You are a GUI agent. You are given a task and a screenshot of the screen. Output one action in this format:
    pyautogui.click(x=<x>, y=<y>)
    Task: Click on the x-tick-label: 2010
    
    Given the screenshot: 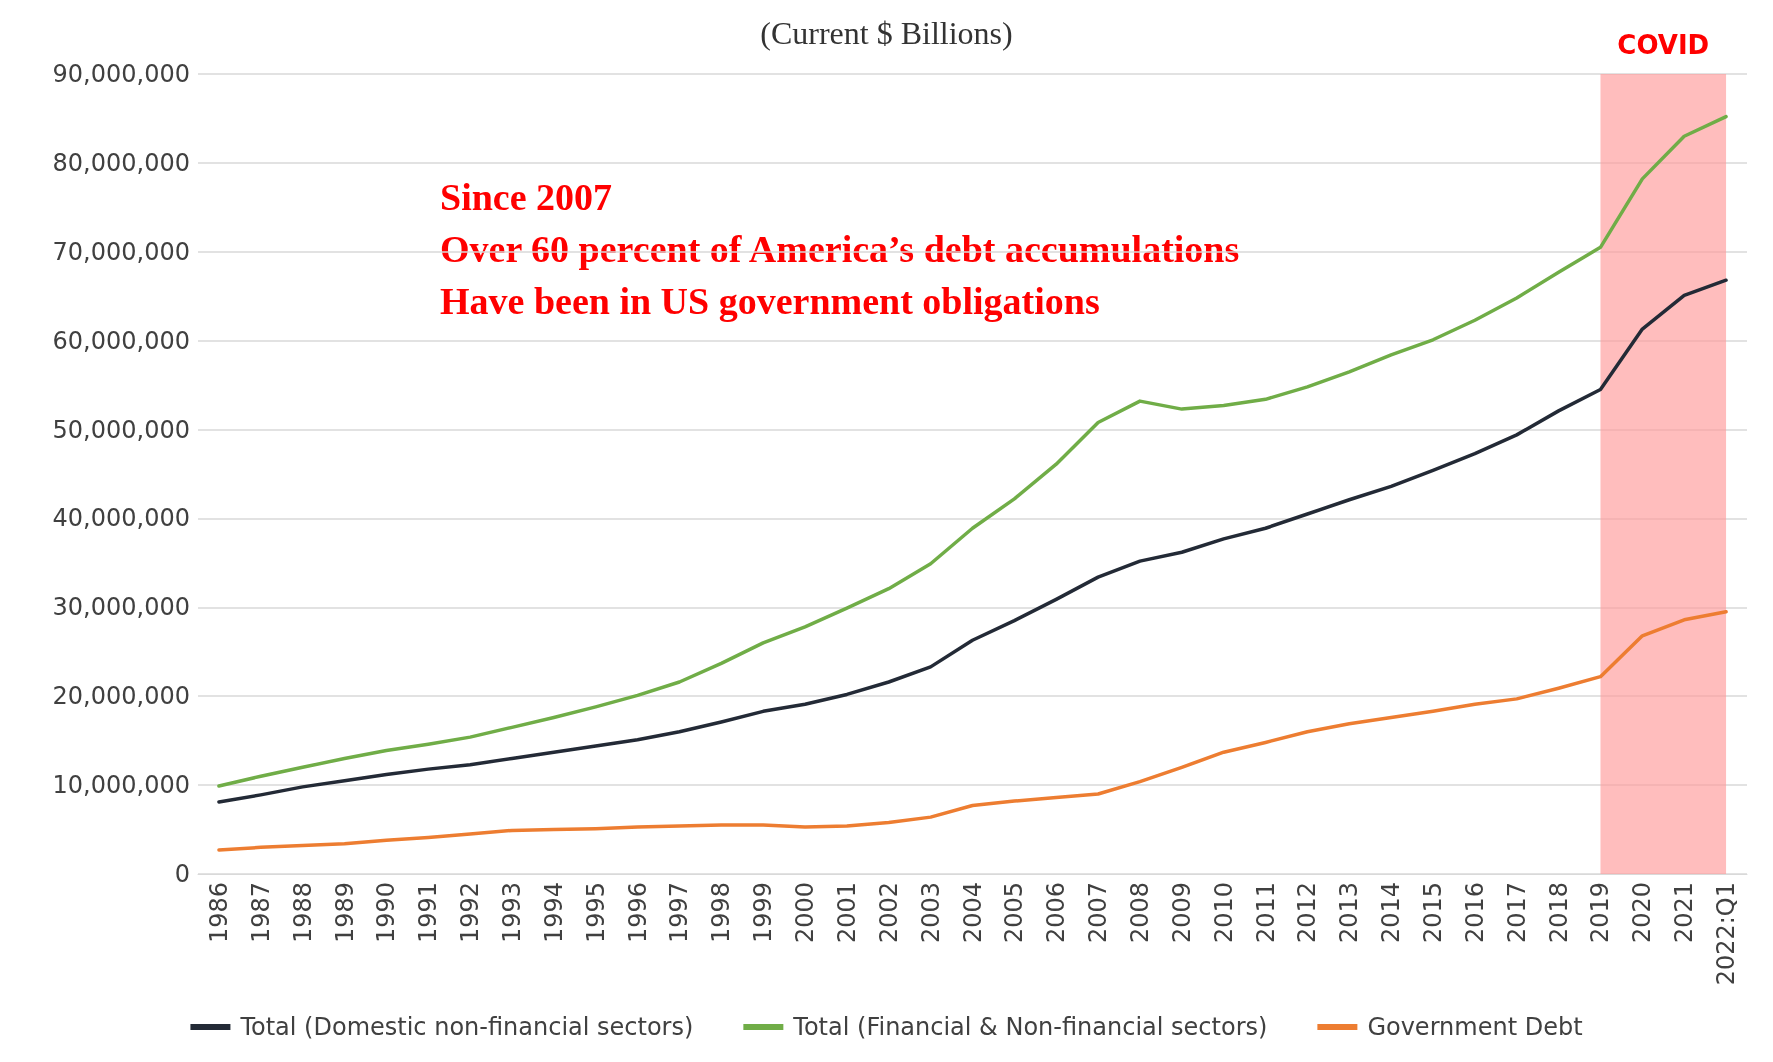 What is the action you would take?
    pyautogui.click(x=1223, y=913)
    